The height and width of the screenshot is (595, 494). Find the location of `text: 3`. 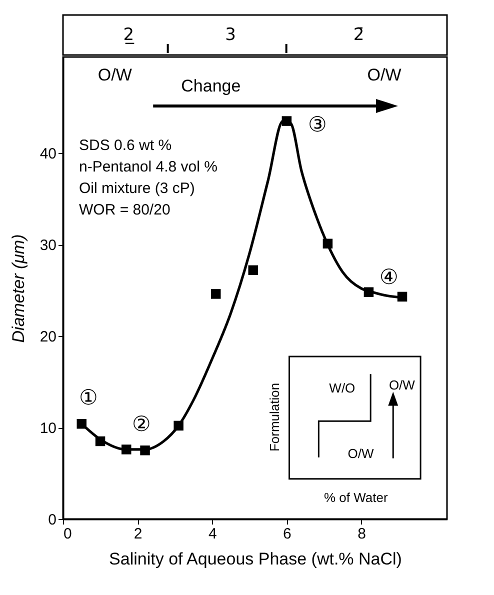

text: 3 is located at coordinates (230, 35).